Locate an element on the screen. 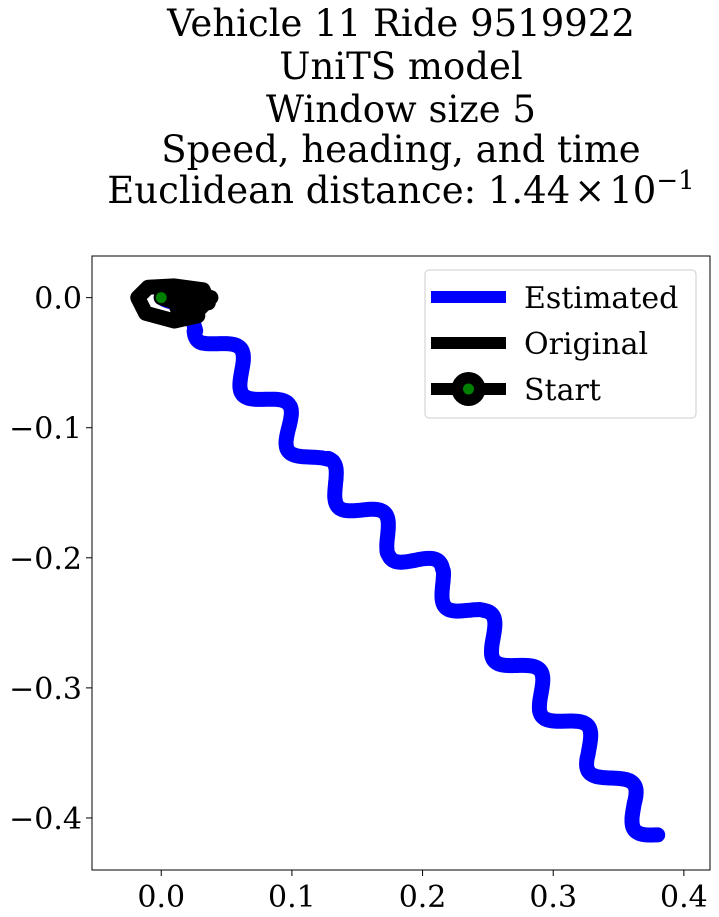 The width and height of the screenshot is (719, 917). x-axis: 0.0 0.1 0.2 0.3 0.4 is located at coordinates (422, 892).